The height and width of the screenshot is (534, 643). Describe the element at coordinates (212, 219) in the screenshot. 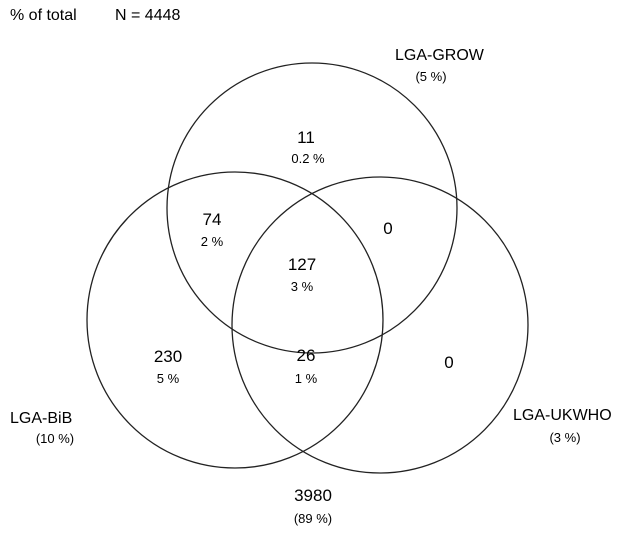

I see `region-grow-bib-count: 74` at that location.